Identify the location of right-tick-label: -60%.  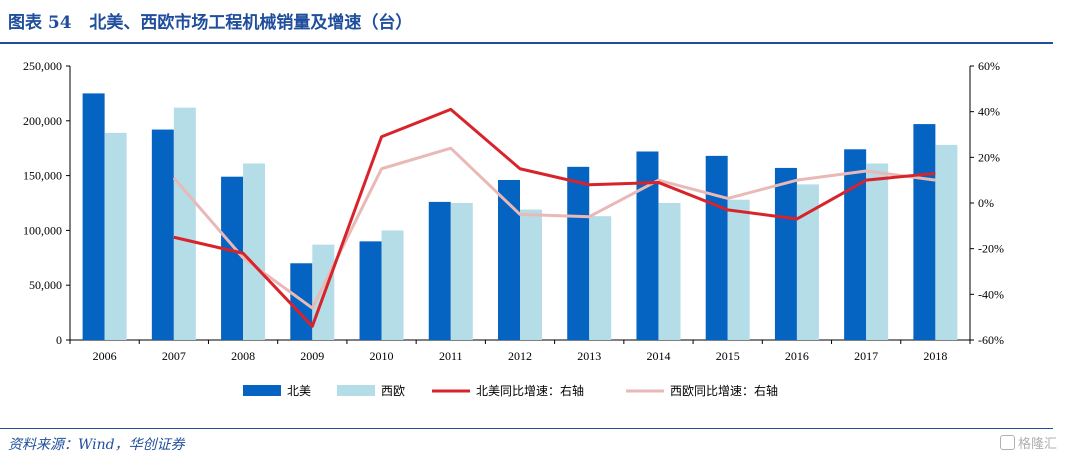
(991, 340).